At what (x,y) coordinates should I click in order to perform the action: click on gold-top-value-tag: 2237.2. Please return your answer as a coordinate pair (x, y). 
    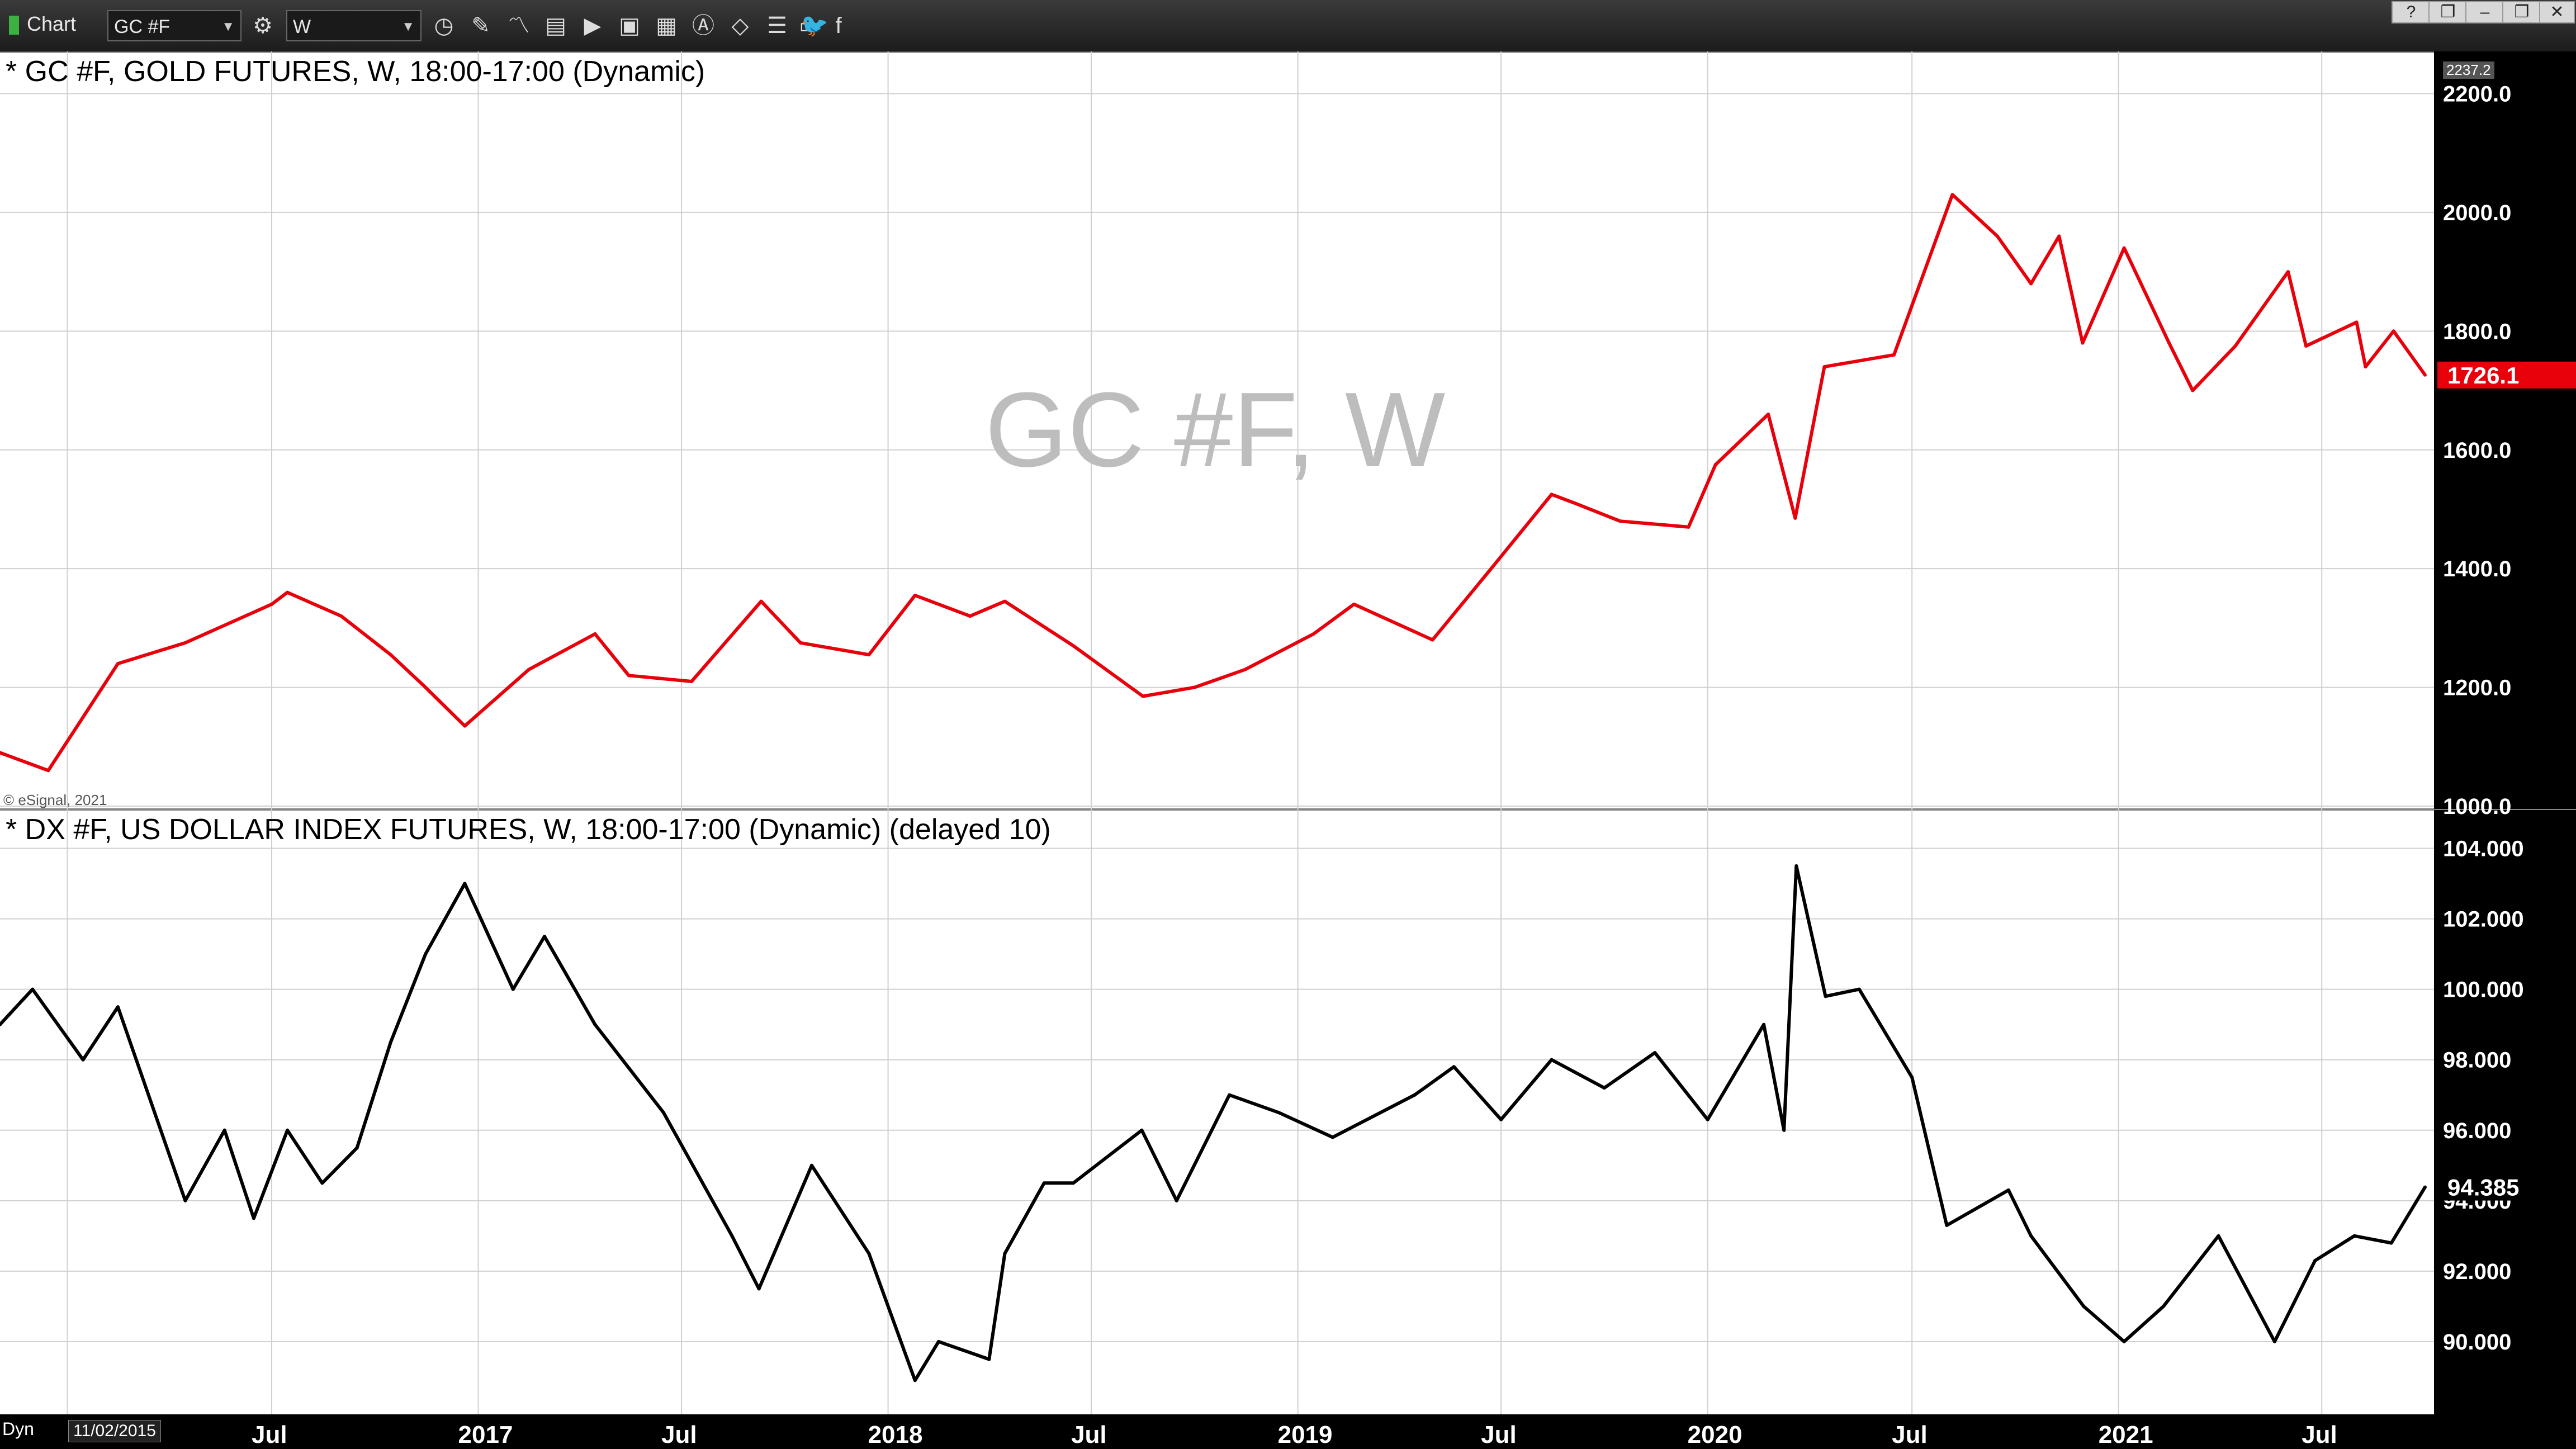
    Looking at the image, I should click on (2468, 70).